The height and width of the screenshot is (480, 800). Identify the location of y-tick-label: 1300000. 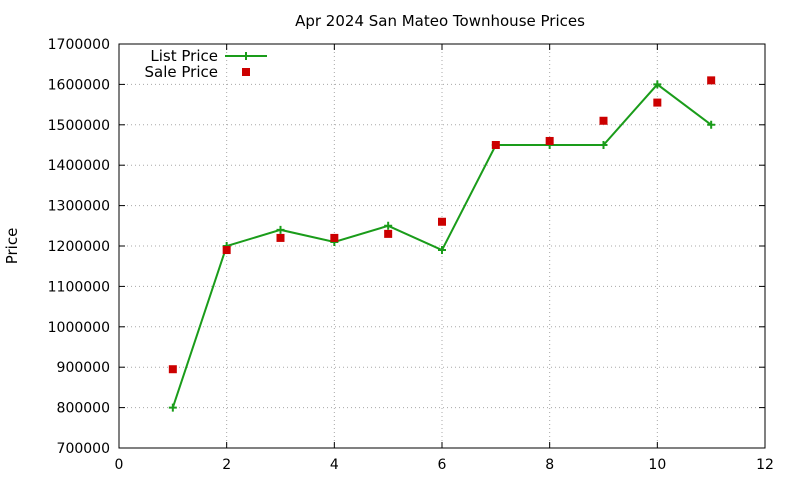
(79, 207).